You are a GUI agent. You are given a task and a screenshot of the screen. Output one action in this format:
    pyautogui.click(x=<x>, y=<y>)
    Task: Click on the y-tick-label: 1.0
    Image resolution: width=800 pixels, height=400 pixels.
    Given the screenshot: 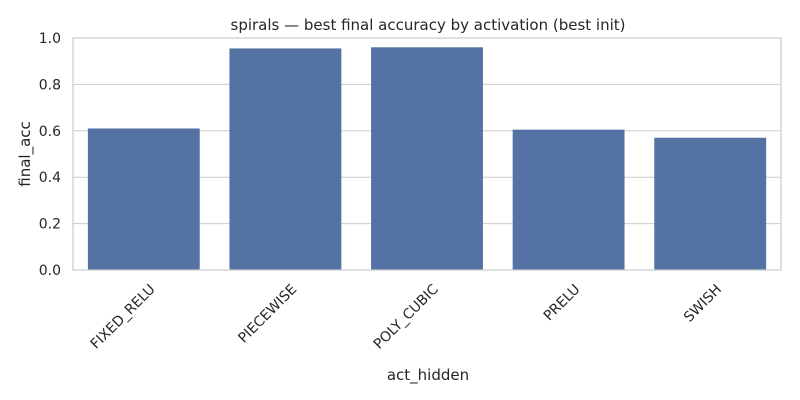 What is the action you would take?
    pyautogui.click(x=50, y=39)
    